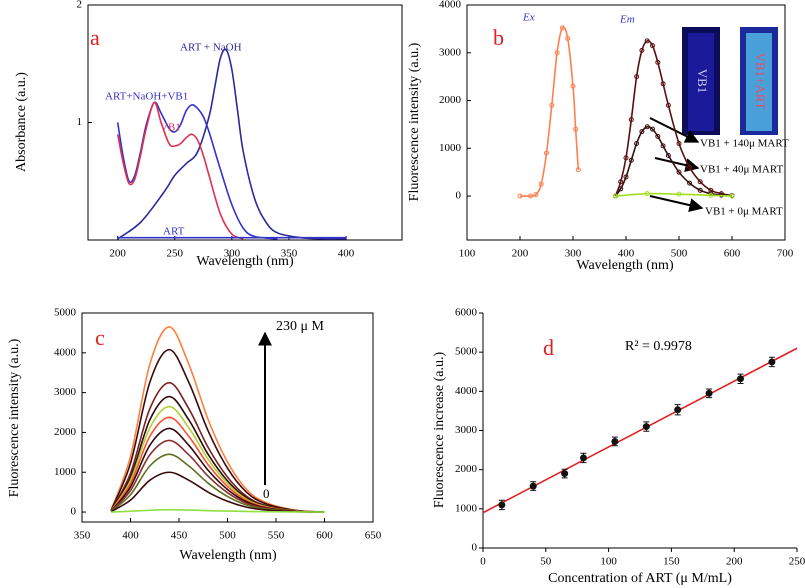 This screenshot has height=588, width=805. Describe the element at coordinates (300, 326) in the screenshot. I see `annotation: 230 μ M` at that location.